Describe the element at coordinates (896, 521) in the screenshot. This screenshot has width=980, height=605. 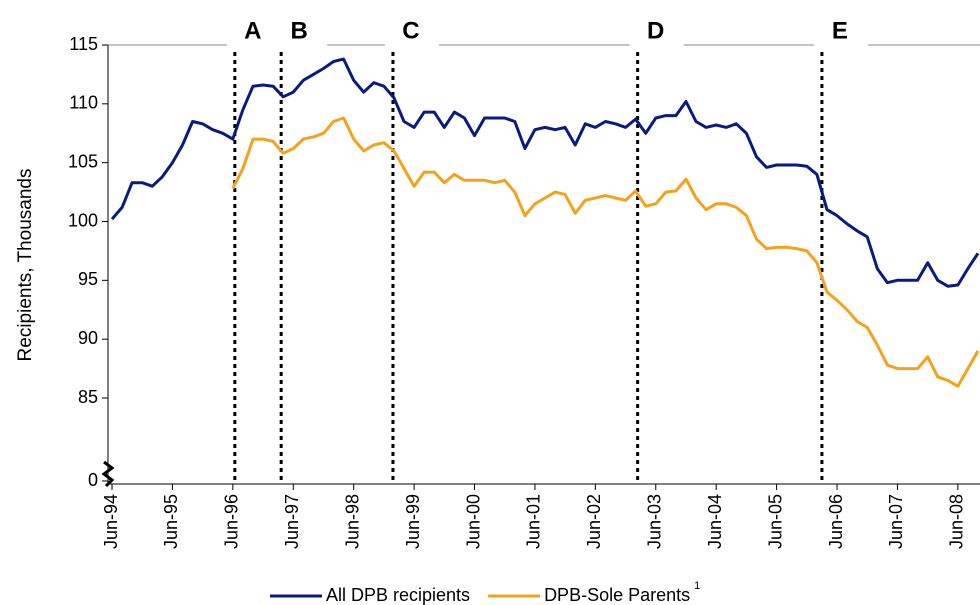
I see `x-tick-label: Jun-07` at that location.